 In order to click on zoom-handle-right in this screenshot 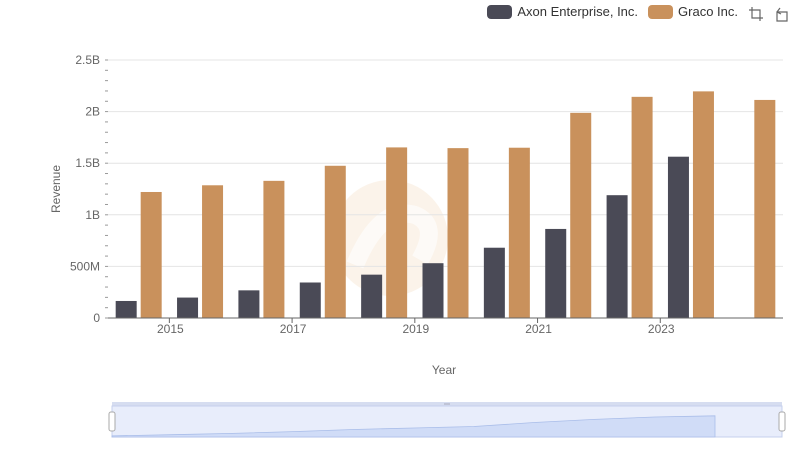, I will do `click(782, 421)`.